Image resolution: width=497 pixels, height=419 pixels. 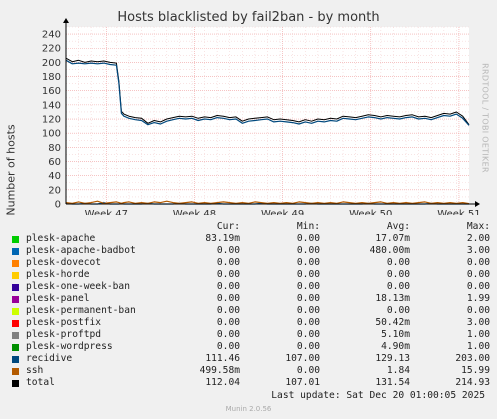 I want to click on legend-cur: 111.46, so click(x=222, y=358).